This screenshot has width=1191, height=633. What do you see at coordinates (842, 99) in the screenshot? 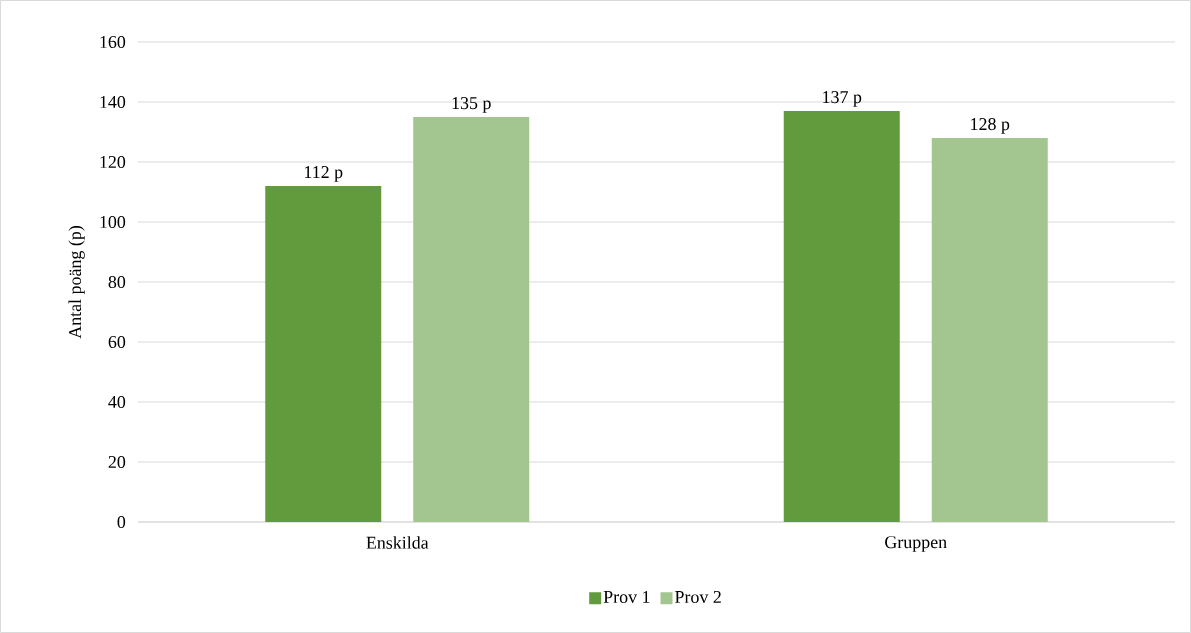
I see `data-label: 137 p` at bounding box center [842, 99].